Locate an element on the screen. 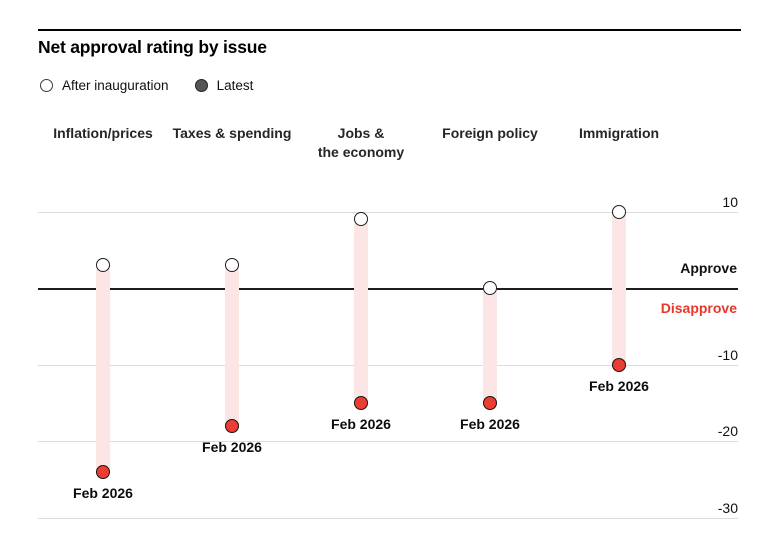  column-header: Taxes & spending is located at coordinates (232, 133).